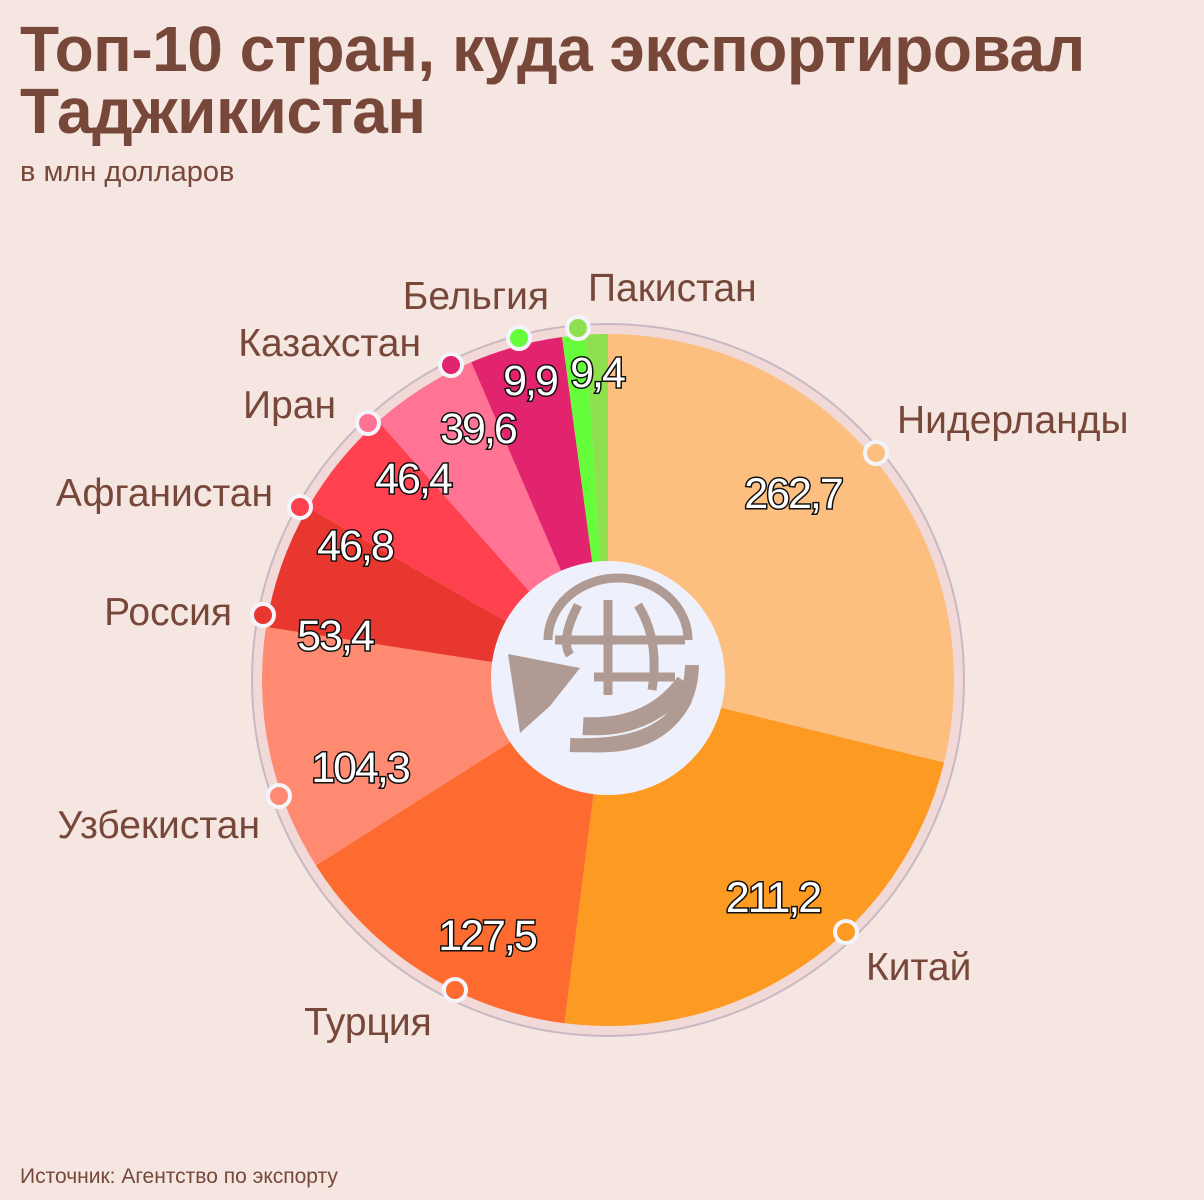 Image resolution: width=1204 pixels, height=1200 pixels. I want to click on category-label: Пакистан, so click(672, 288).